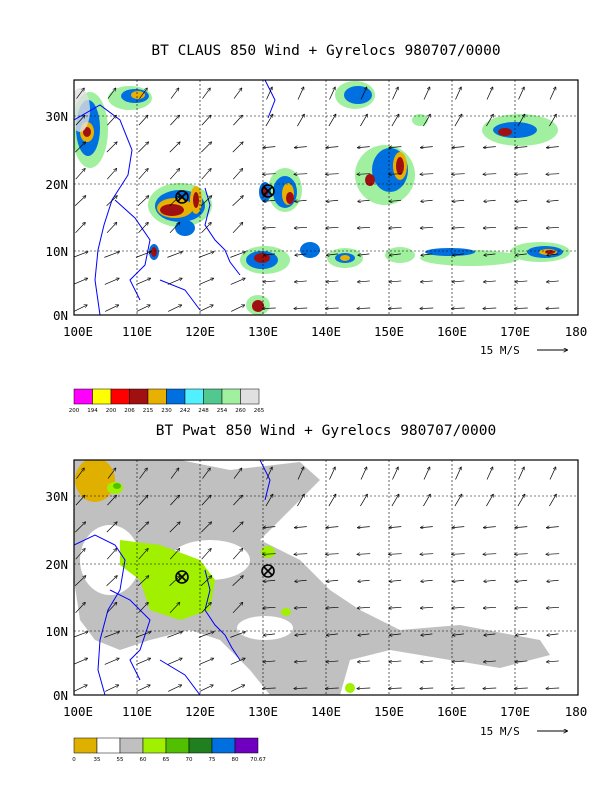 The image size is (612, 792). I want to click on svg-text: 140E, so click(326, 711).